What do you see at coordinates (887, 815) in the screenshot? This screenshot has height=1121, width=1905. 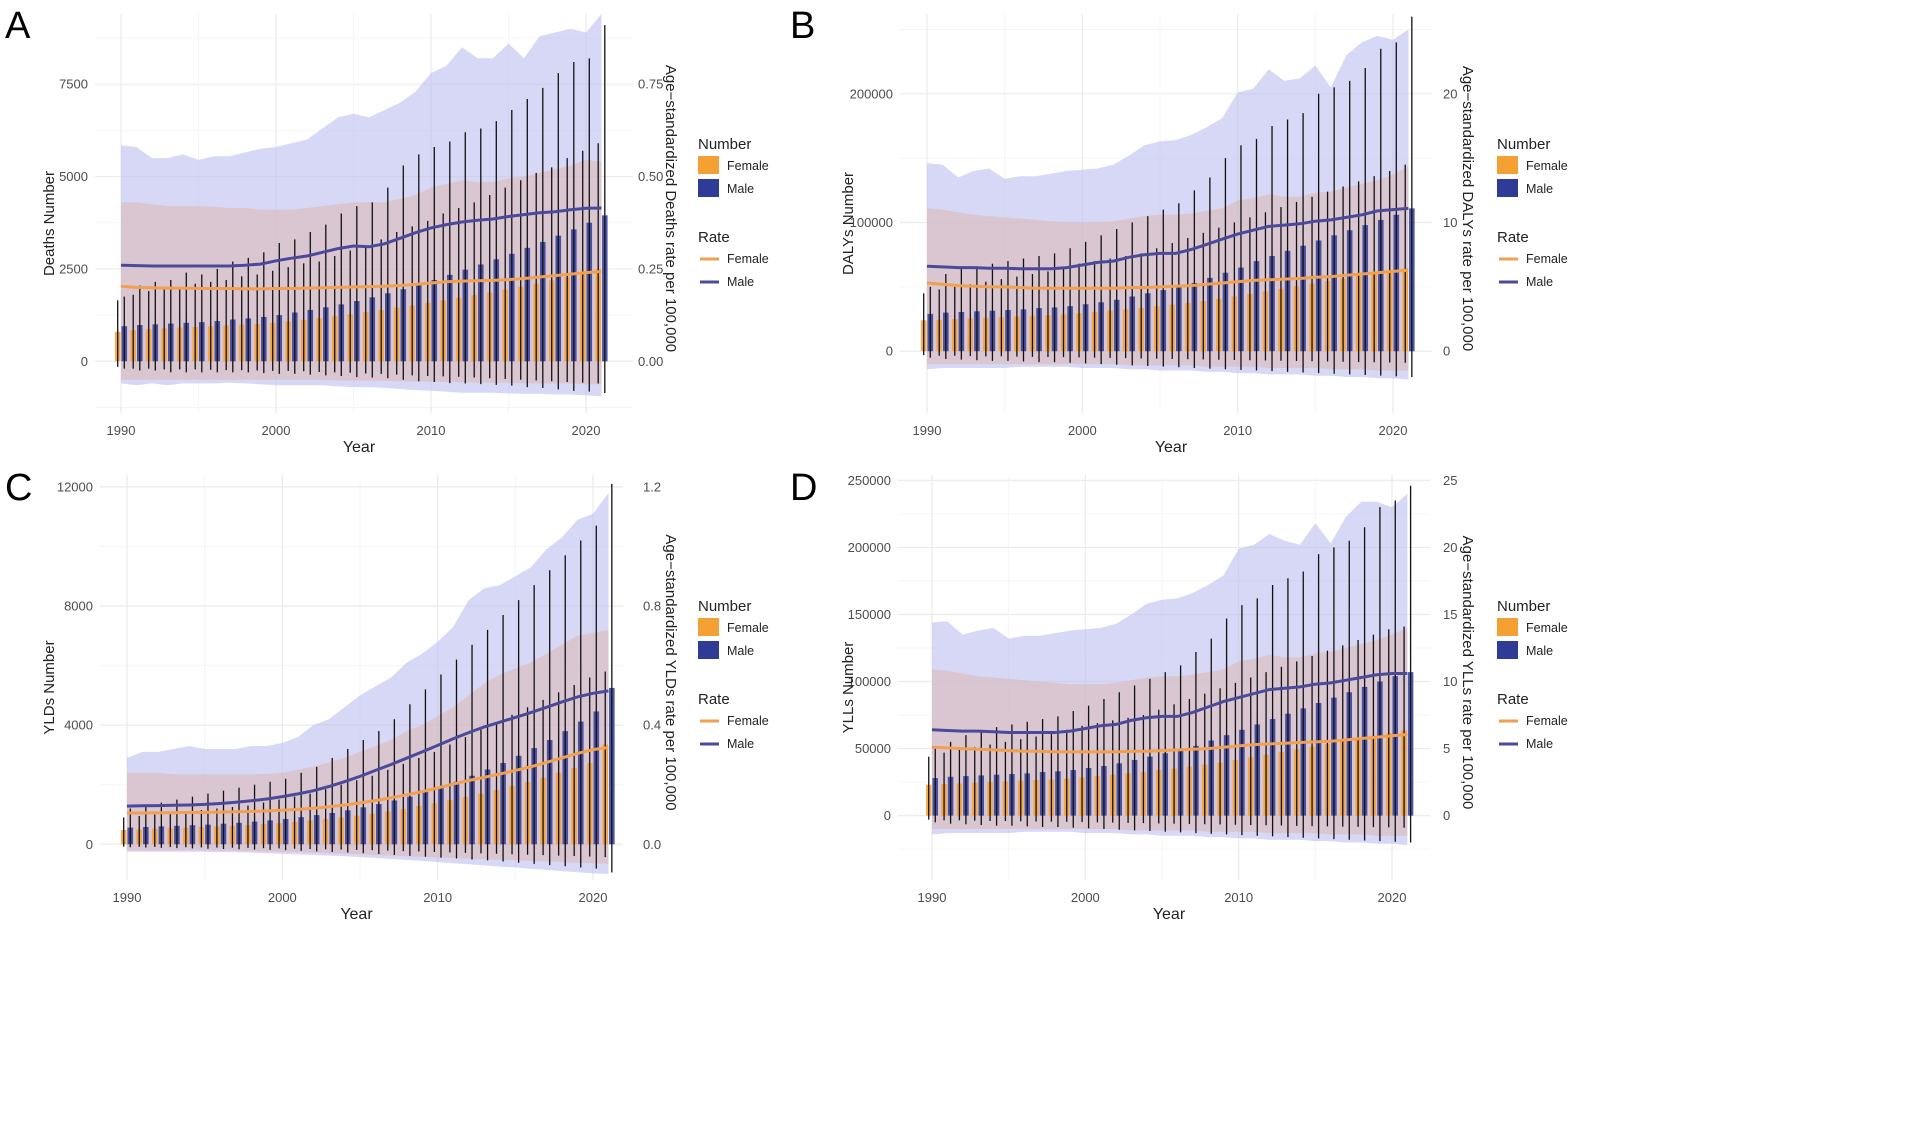 I see `y-tick-label: 0` at bounding box center [887, 815].